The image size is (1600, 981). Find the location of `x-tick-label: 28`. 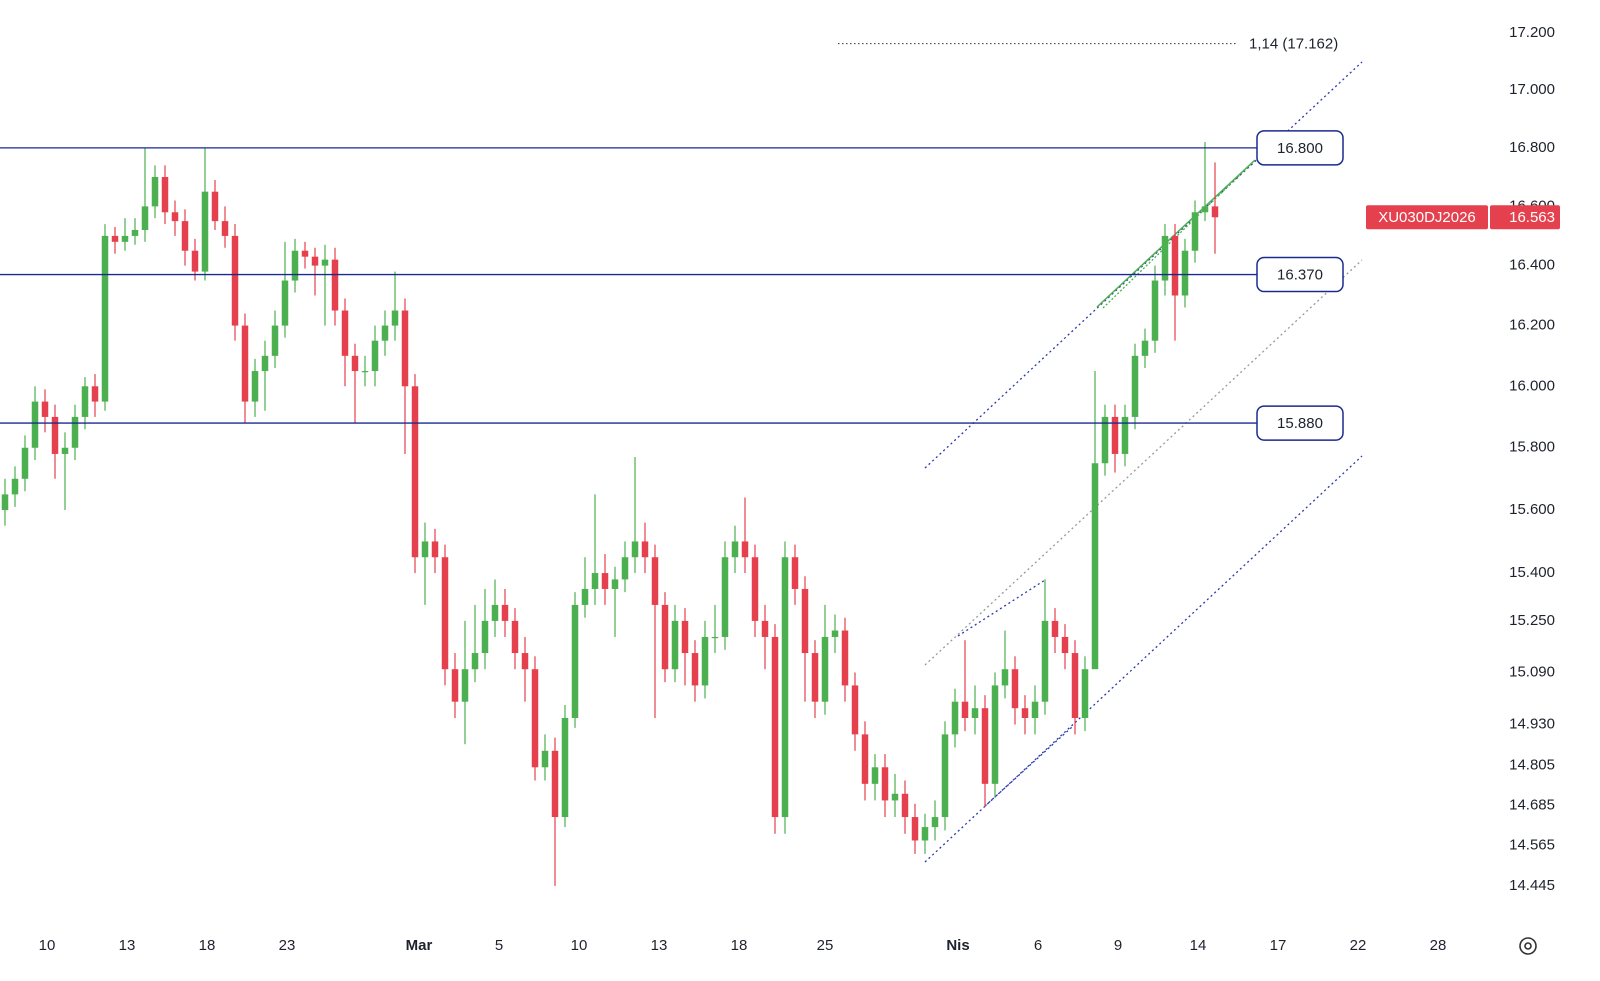

x-tick-label: 28 is located at coordinates (1438, 945).